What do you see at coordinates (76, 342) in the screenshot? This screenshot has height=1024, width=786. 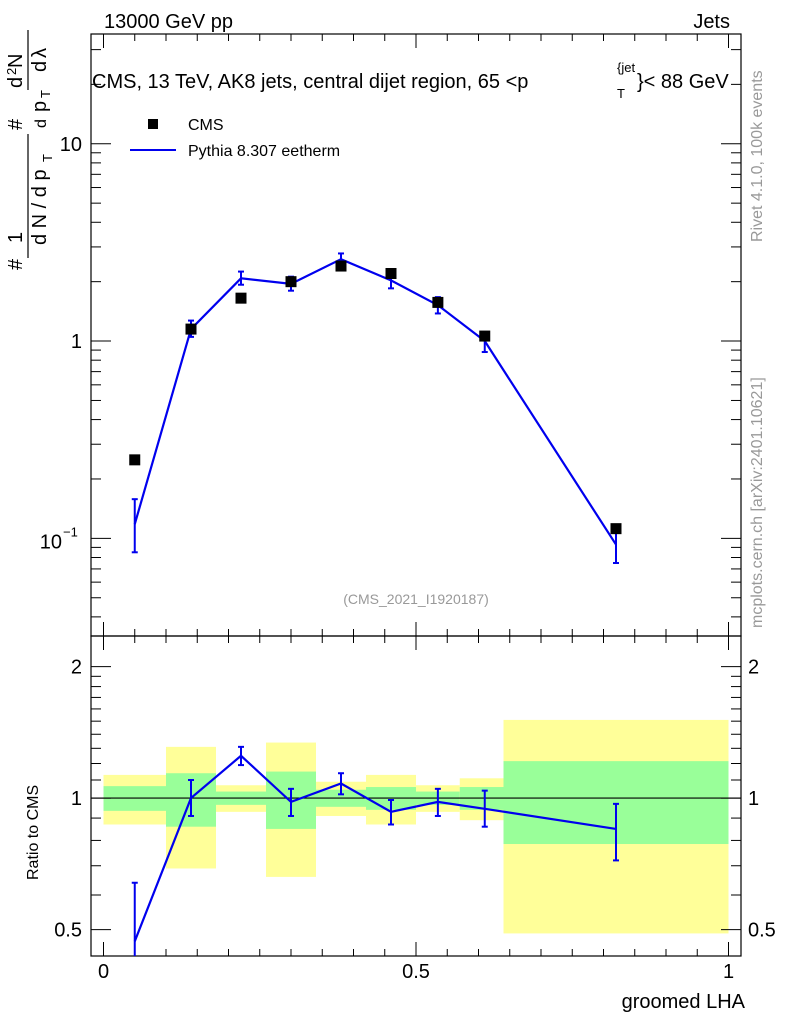 I see `main-y-tick-label-1: 1` at bounding box center [76, 342].